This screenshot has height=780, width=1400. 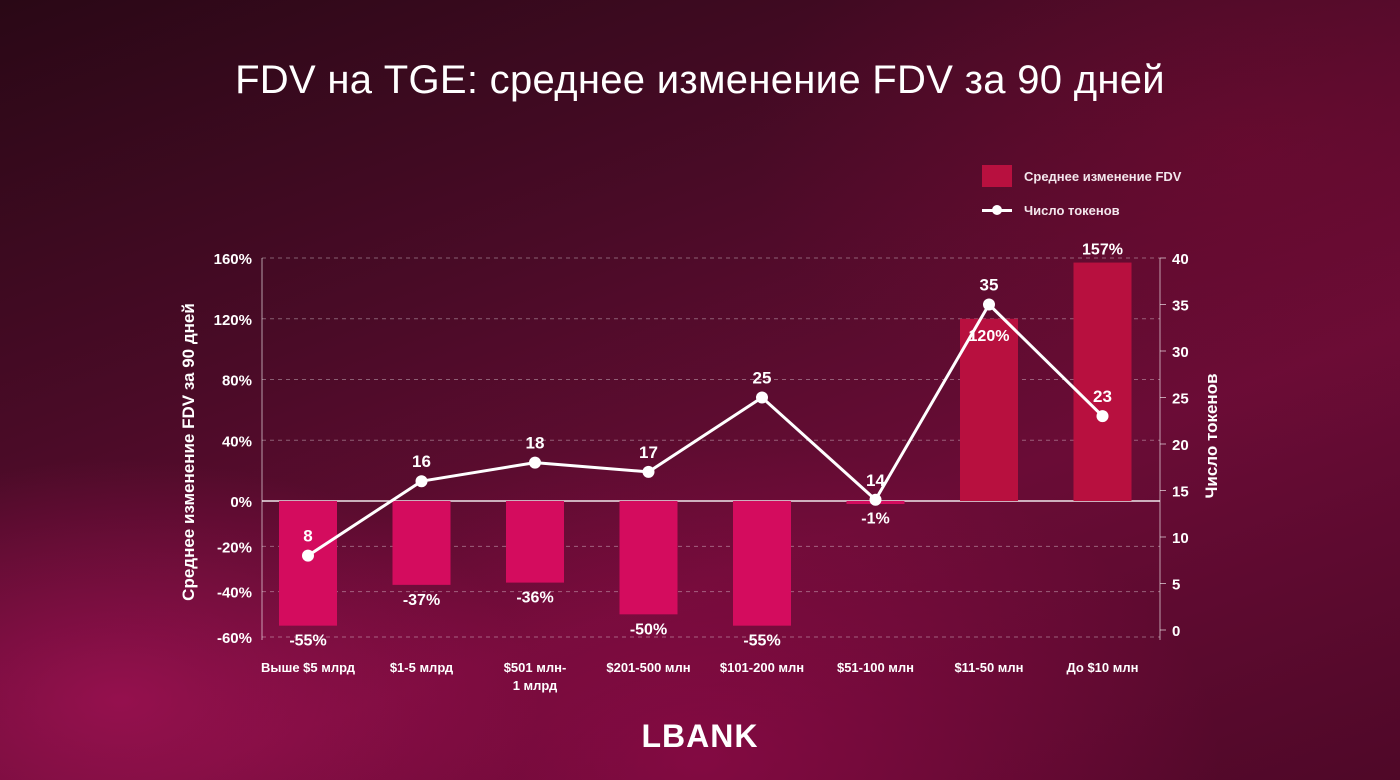 I want to click on legend-label-fdv: Среднее изменение FDV, so click(x=1103, y=176).